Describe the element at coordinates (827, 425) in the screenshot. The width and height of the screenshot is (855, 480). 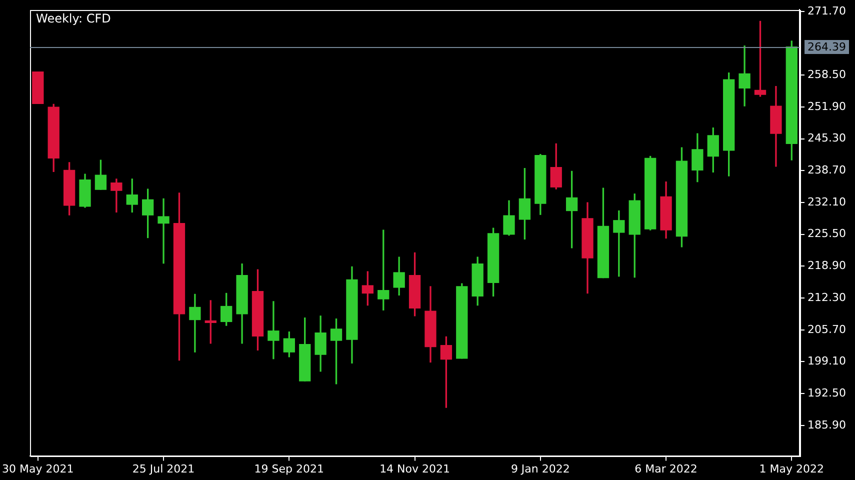
I see `y-tick-label: 185.90` at that location.